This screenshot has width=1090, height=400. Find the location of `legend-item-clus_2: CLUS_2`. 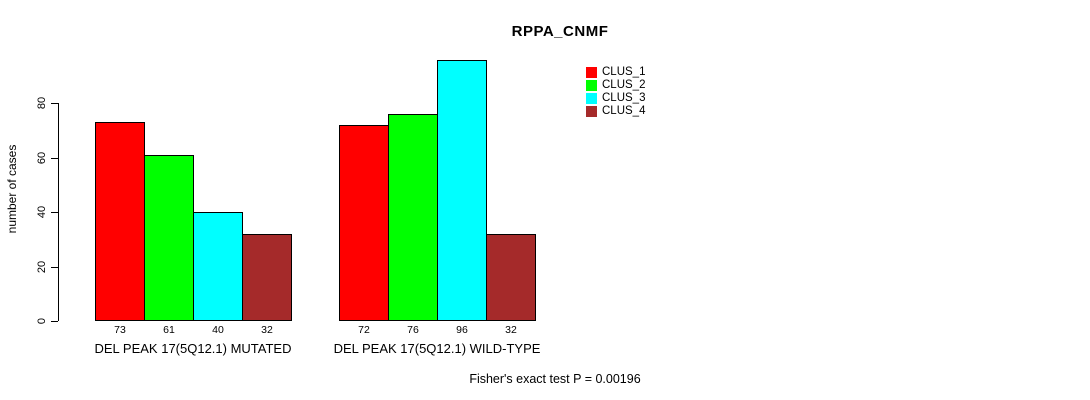

legend-item-clus_2: CLUS_2 is located at coordinates (615, 85).